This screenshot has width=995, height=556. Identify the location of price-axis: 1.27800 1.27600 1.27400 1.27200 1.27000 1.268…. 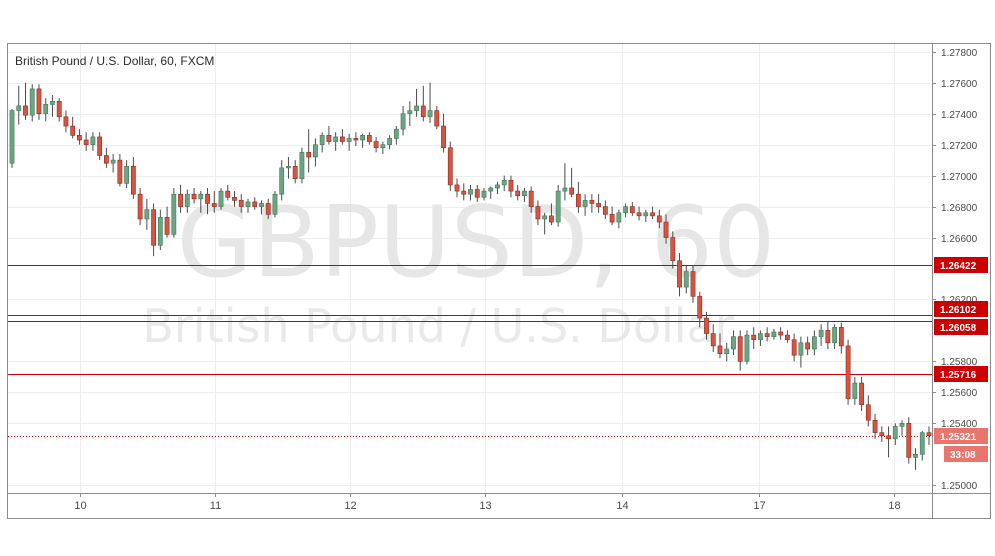
(955, 270).